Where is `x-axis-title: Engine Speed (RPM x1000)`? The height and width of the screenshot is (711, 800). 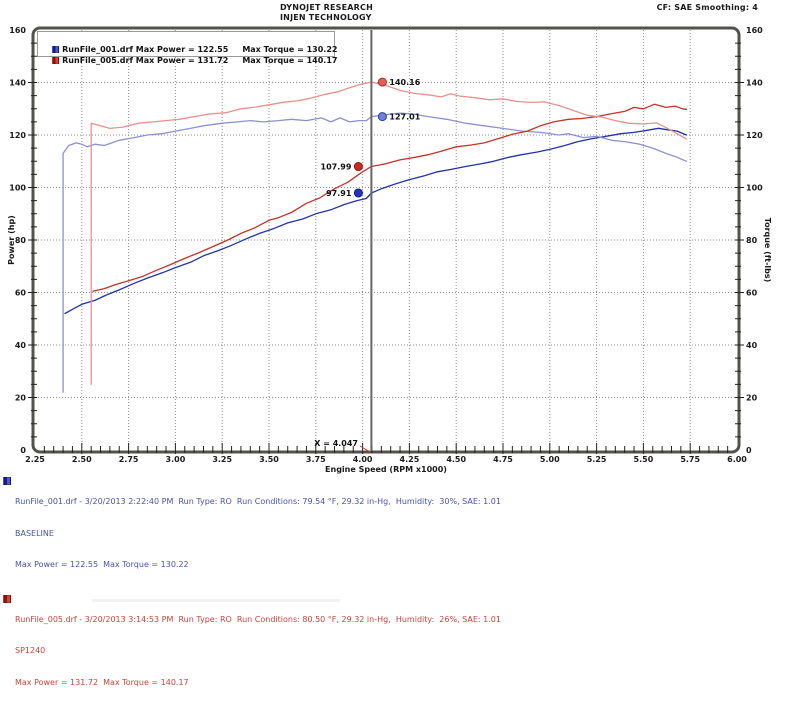 x-axis-title: Engine Speed (RPM x1000) is located at coordinates (386, 469).